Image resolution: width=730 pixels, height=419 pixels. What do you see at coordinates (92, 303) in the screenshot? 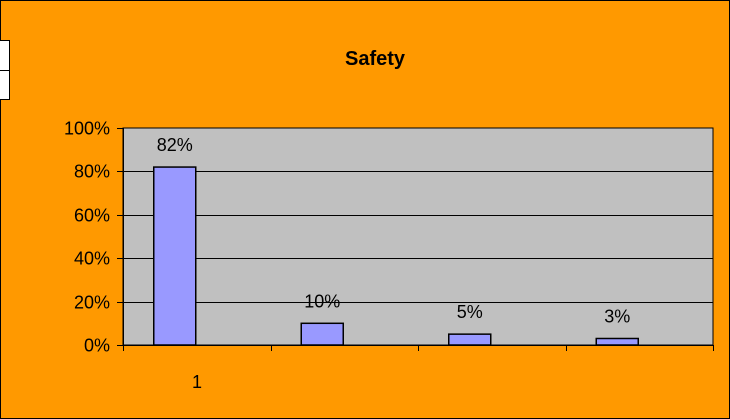
I see `y-tick-label: 20%` at bounding box center [92, 303].